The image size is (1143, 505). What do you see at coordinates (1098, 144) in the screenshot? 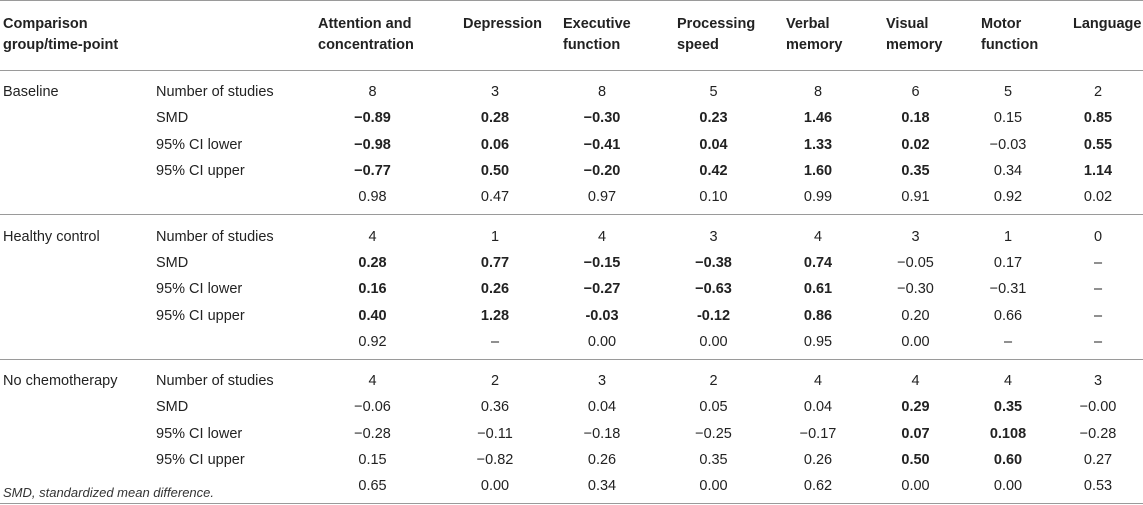
I see `cell-language: 0.55` at bounding box center [1098, 144].